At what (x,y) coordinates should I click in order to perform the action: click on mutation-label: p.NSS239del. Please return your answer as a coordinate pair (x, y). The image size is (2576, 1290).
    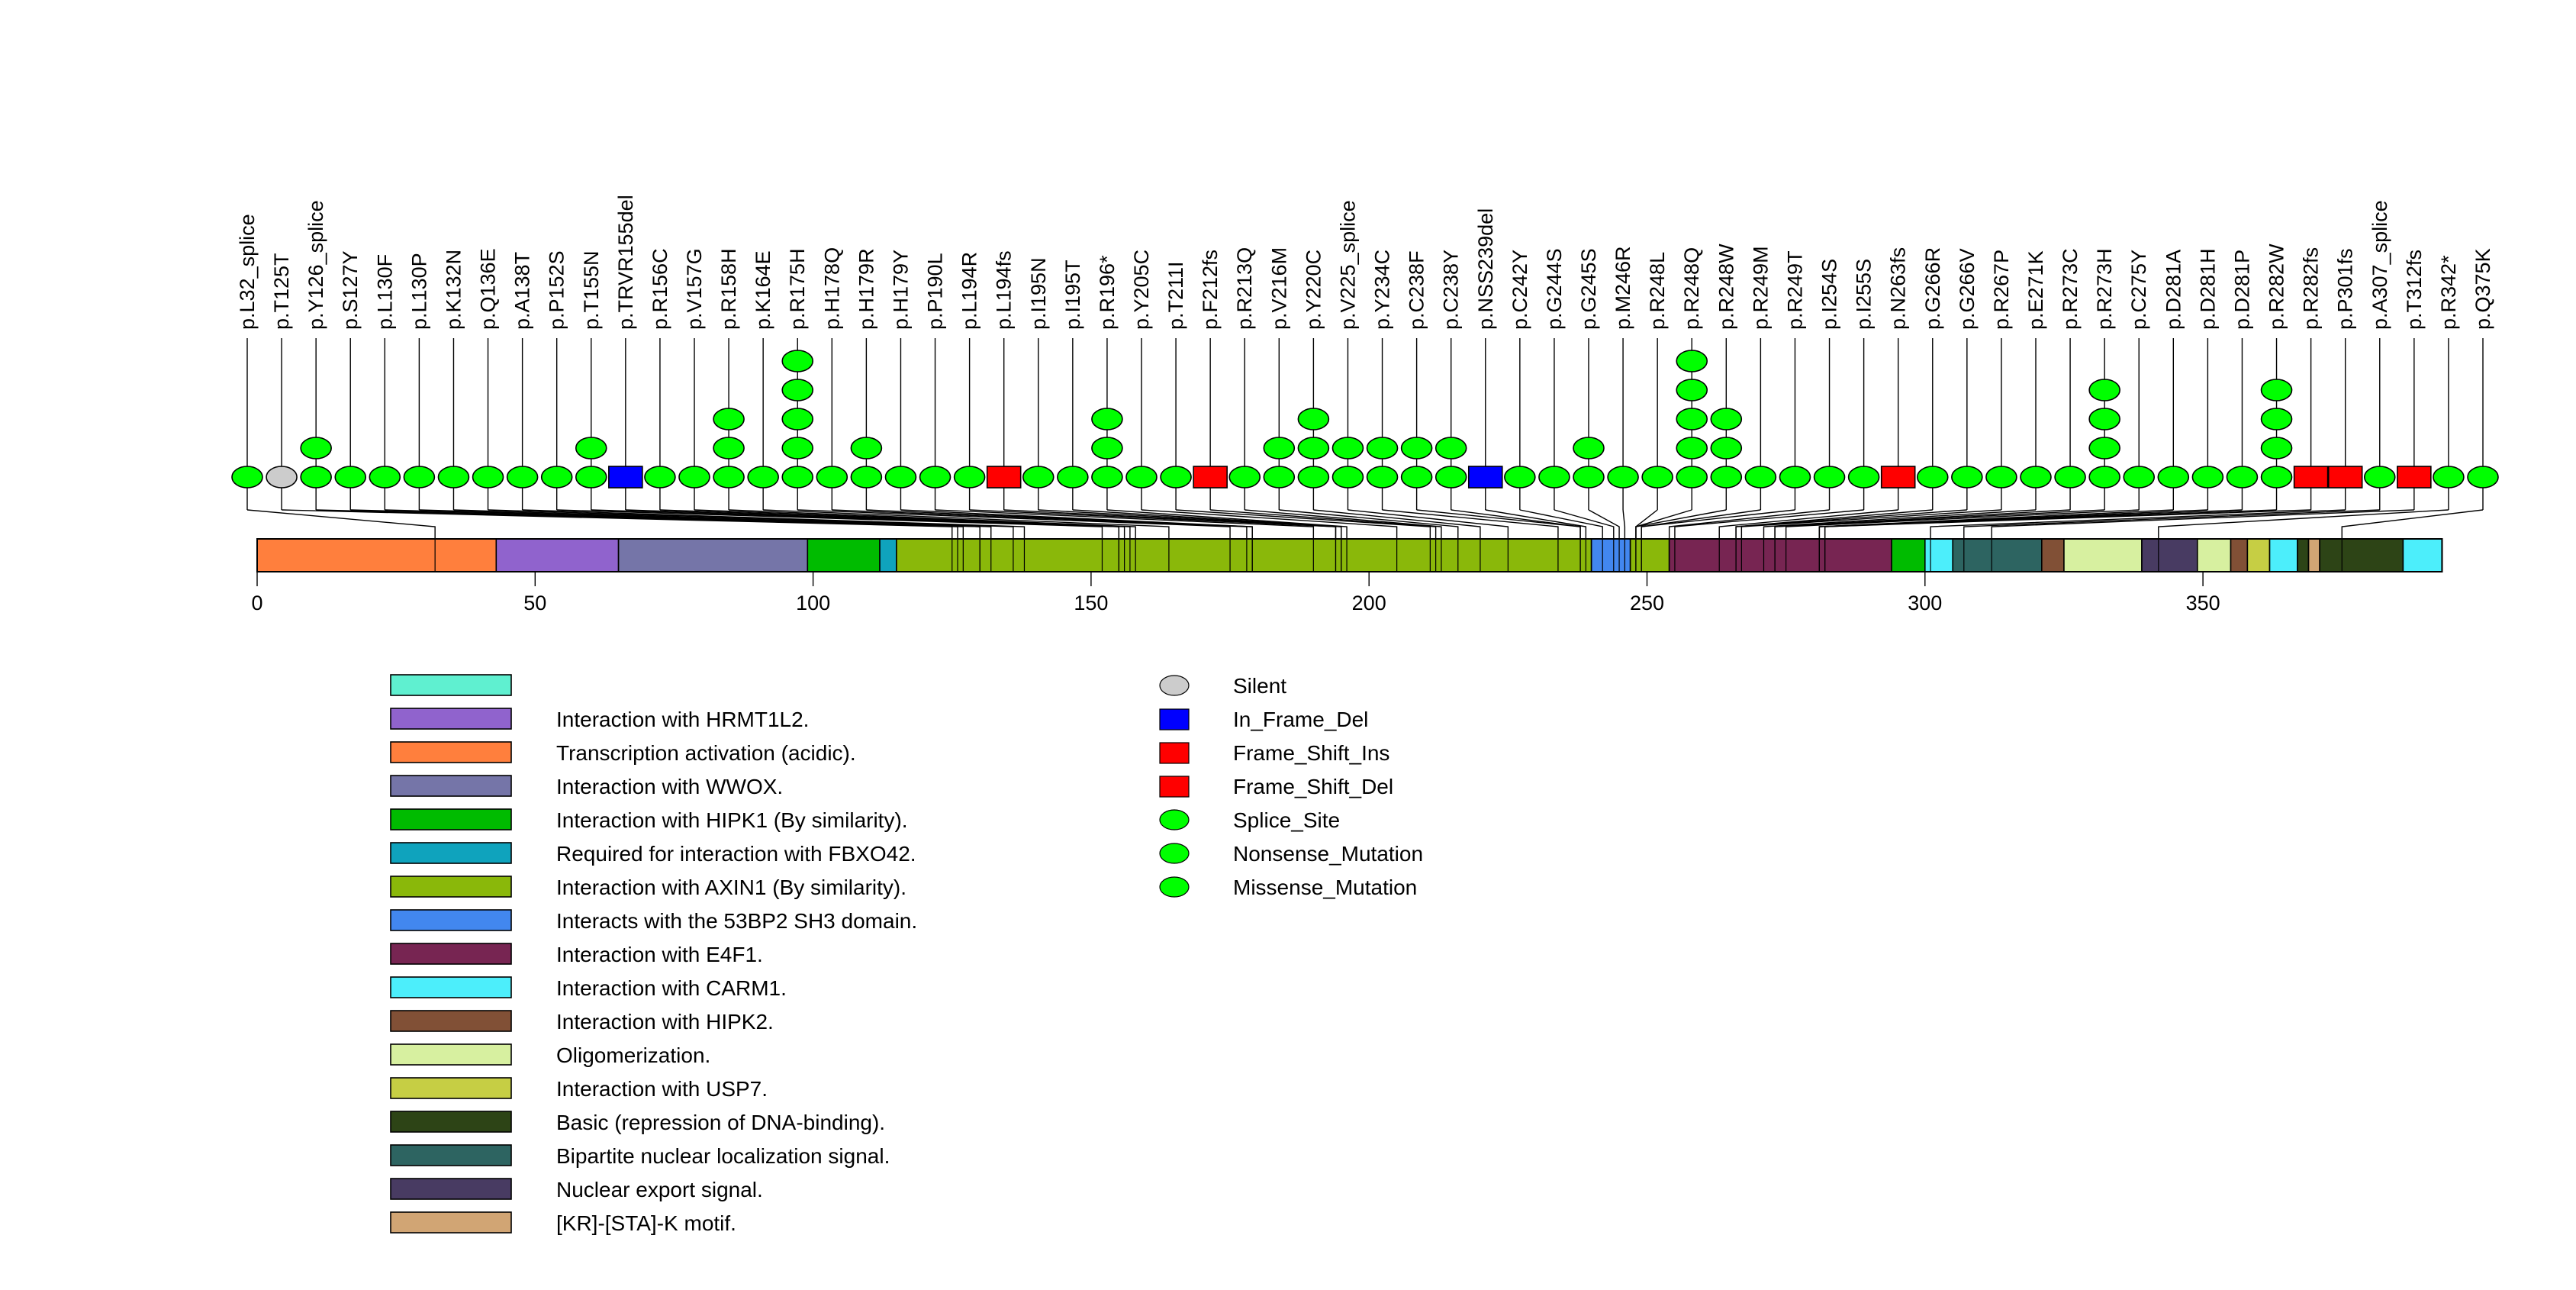
    Looking at the image, I should click on (1485, 269).